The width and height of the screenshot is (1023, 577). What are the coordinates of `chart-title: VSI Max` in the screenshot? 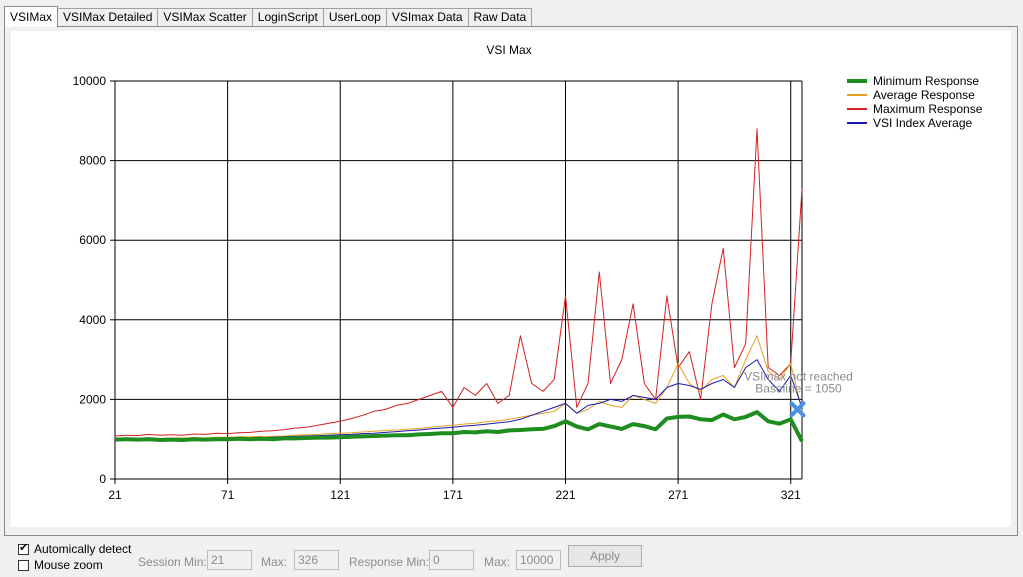 It's located at (508, 50).